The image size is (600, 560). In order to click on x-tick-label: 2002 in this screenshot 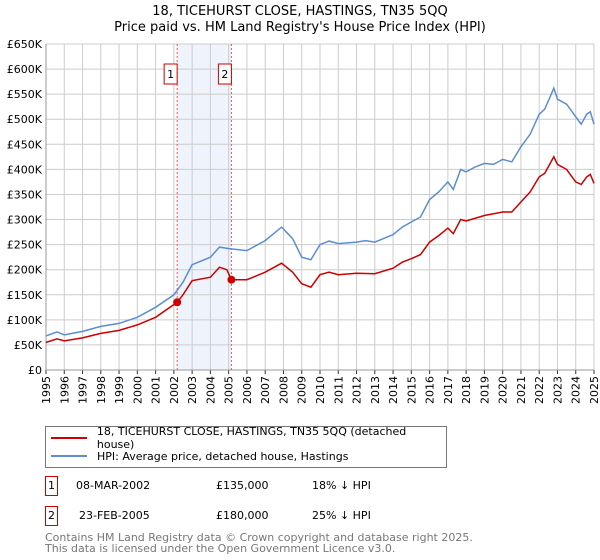, I will do `click(174, 390)`.